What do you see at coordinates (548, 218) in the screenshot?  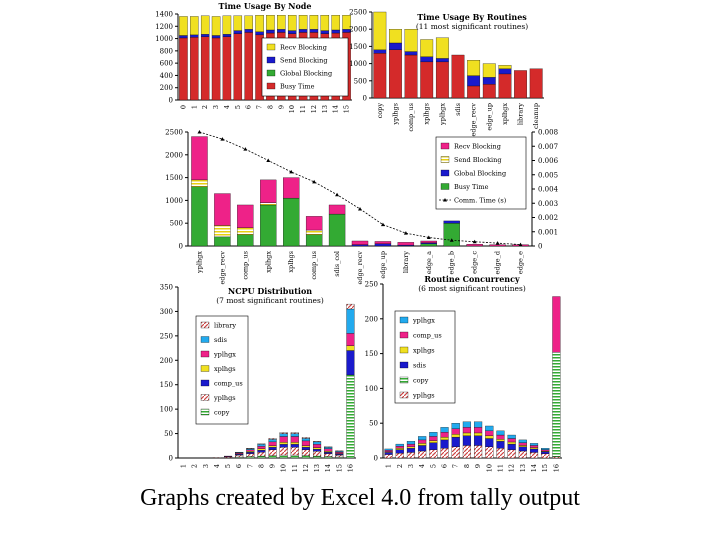 I see `chart2-y2tick-label: 0.002` at bounding box center [548, 218].